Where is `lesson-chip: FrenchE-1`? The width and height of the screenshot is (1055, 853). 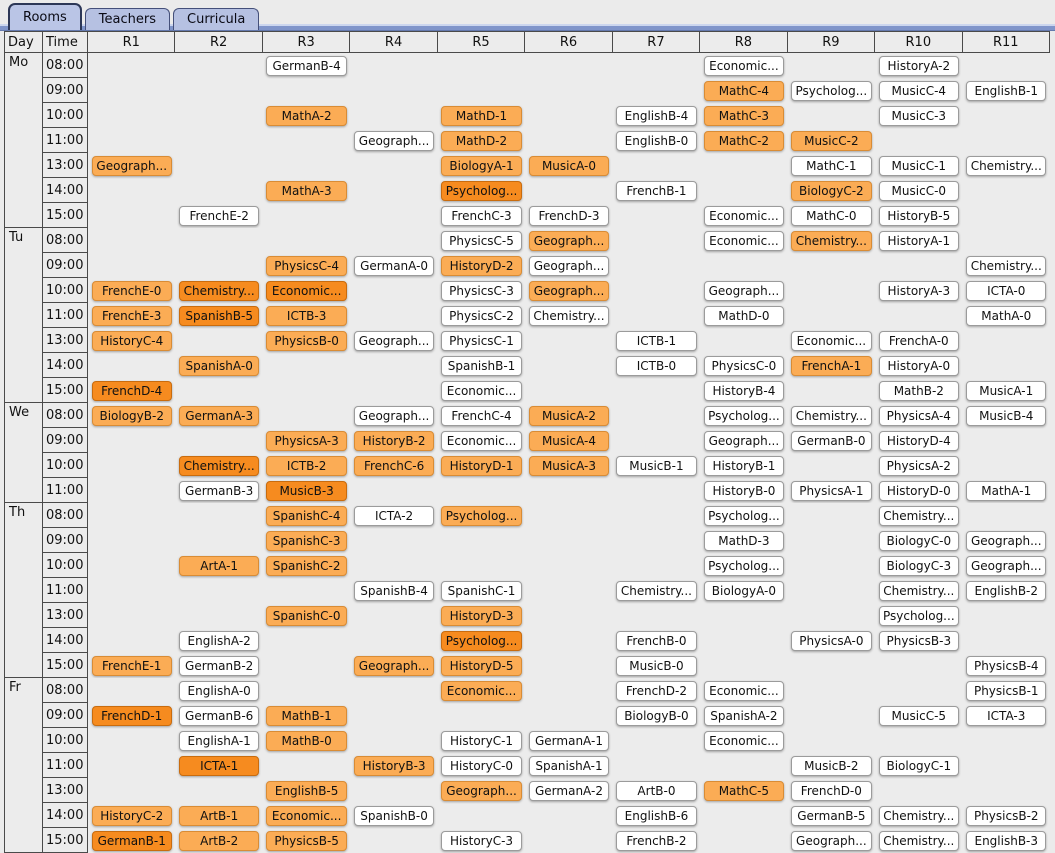 lesson-chip: FrenchE-1 is located at coordinates (131, 665).